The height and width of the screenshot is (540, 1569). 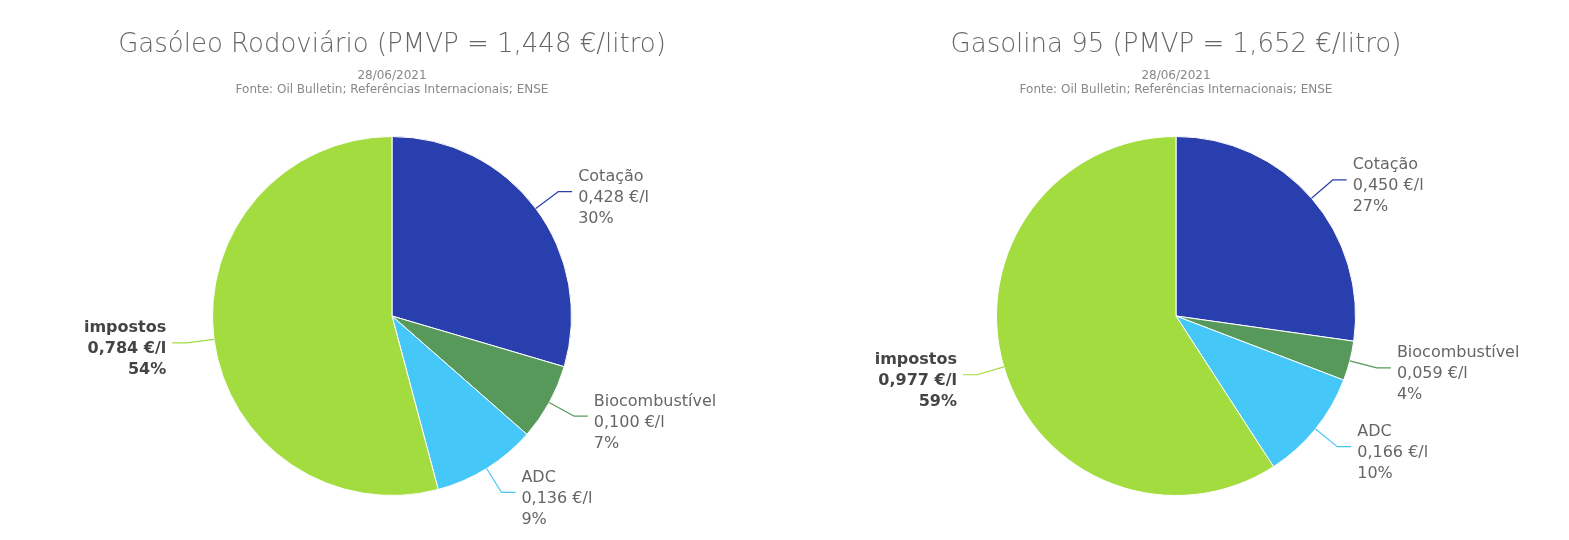 I want to click on data-label: 0,784 €/l 54%, so click(x=127, y=358).